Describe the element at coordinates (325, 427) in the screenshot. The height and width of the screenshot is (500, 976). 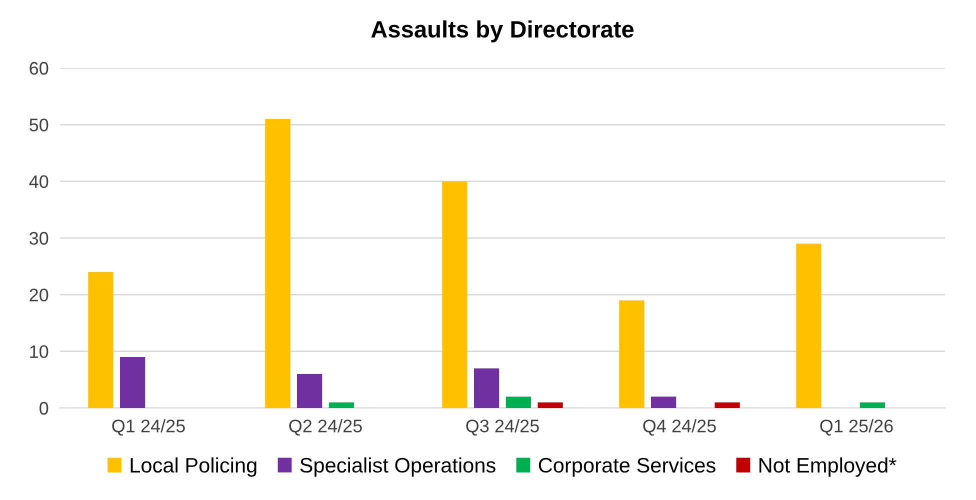
I see `x-tick-label: Q2 24/25` at that location.